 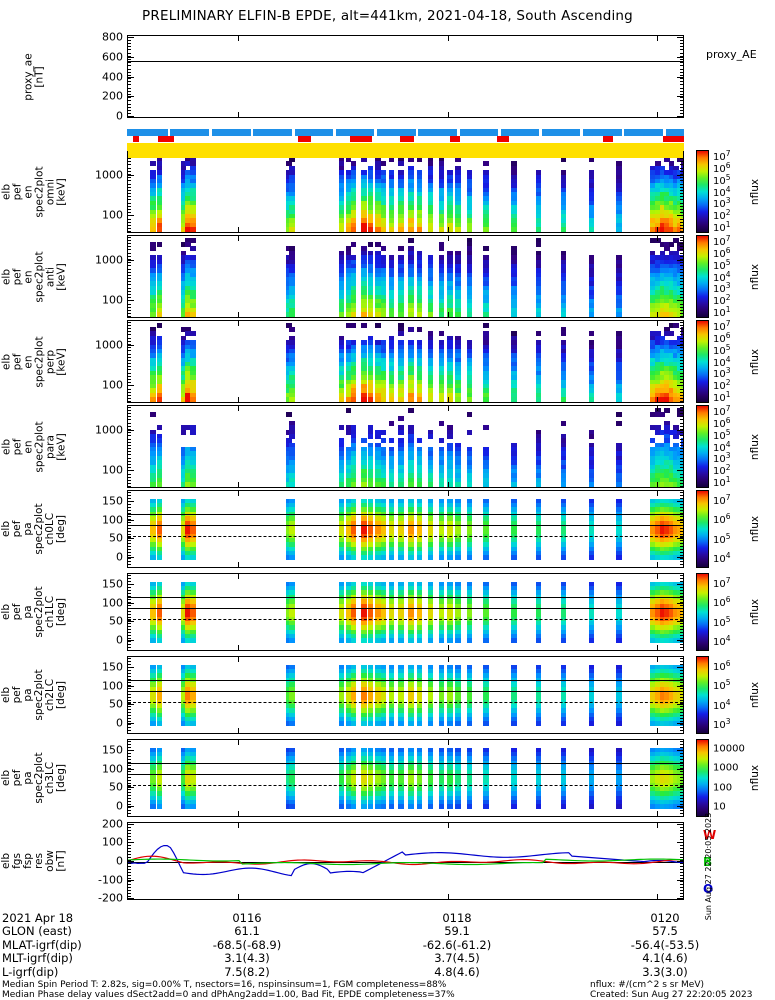 I want to click on colorbar-tick-pa-ch1lc-0: 107, so click(x=722, y=582).